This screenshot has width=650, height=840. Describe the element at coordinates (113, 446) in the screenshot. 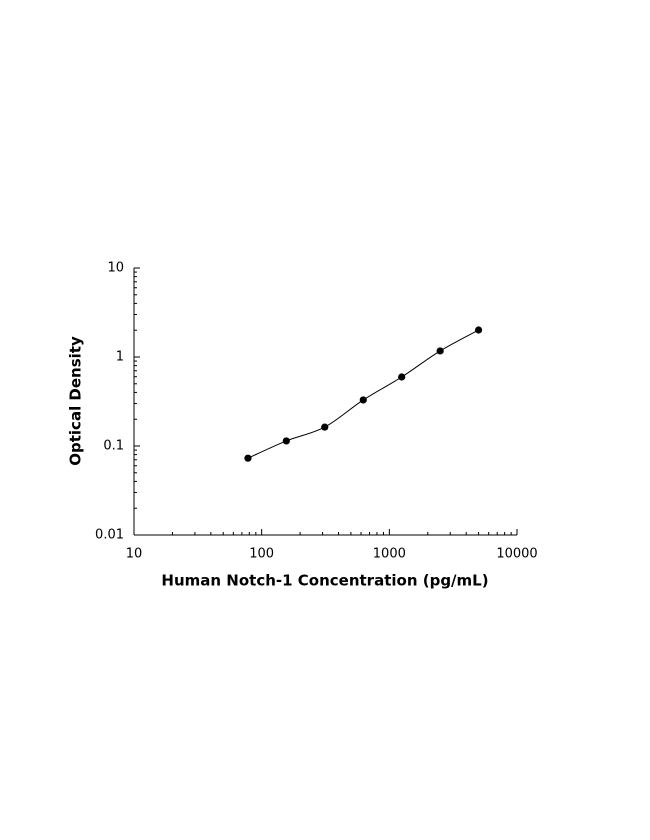

I see `y-tick-label: 0.1` at that location.